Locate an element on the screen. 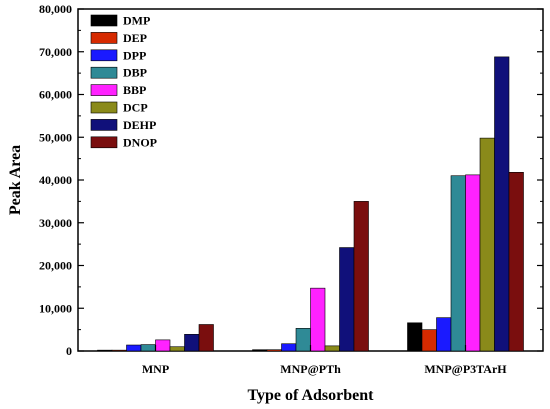 This screenshot has width=550, height=409. legend-swatch-dbp is located at coordinates (104, 72).